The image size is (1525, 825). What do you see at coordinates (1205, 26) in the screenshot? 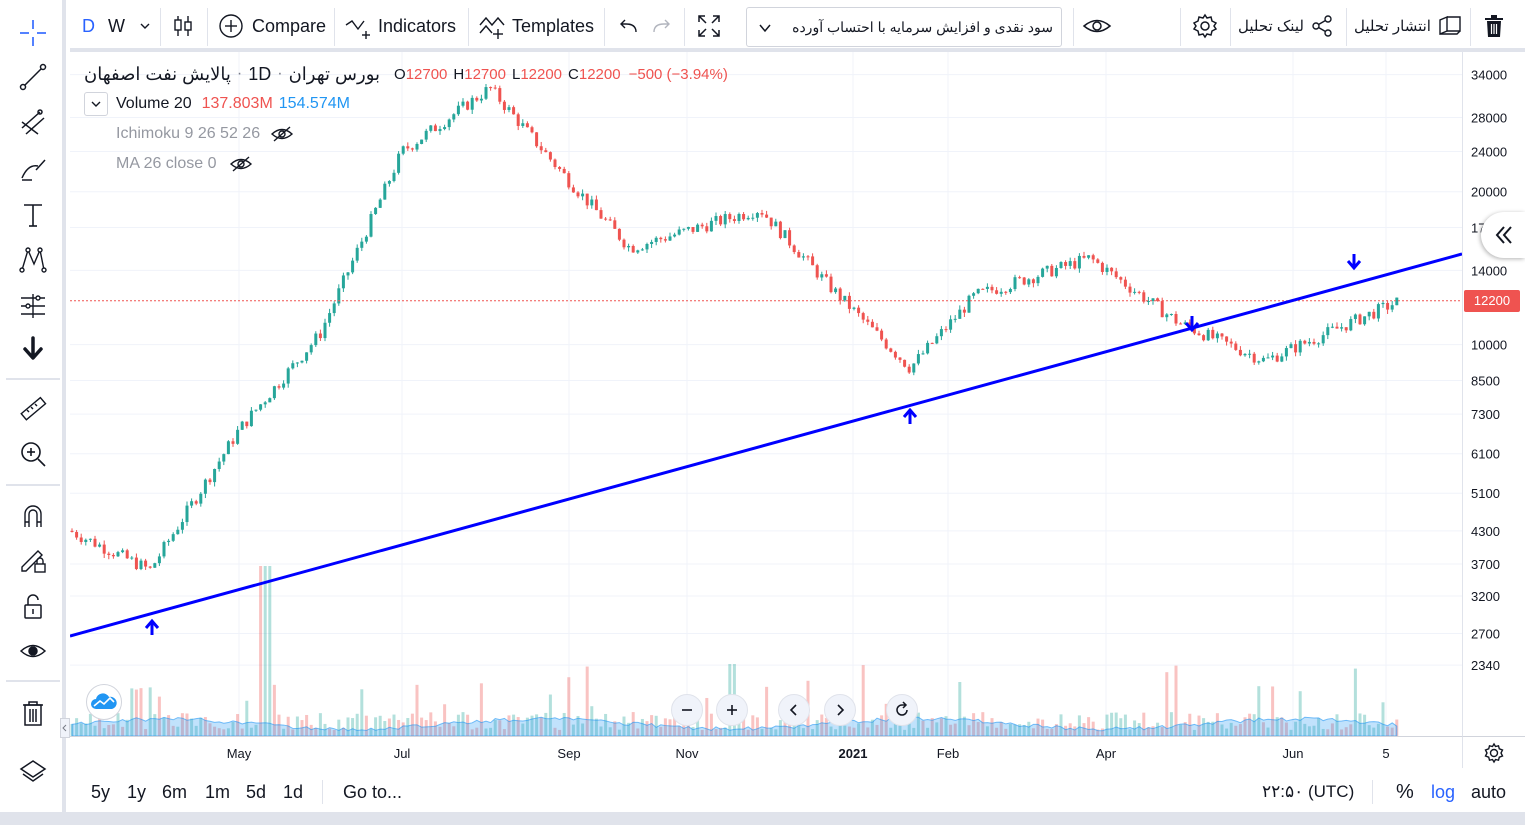
I see `settings-gear-icon` at bounding box center [1205, 26].